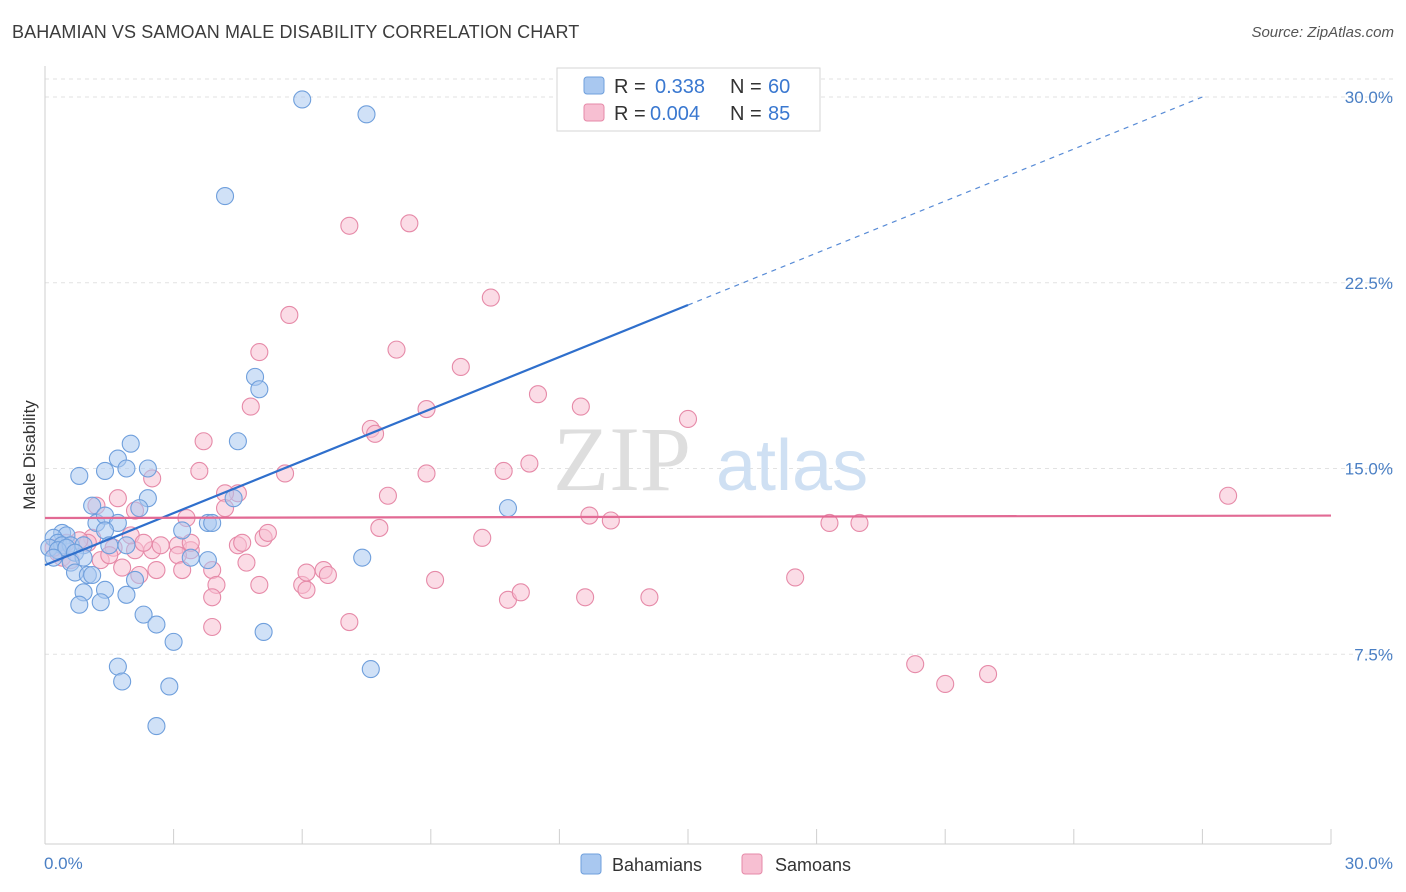 This screenshot has width=1406, height=892. Describe the element at coordinates (688, 99) in the screenshot. I see `legend-box: R = 0.338 N = 60 R = 0.004 N = 85` at that location.